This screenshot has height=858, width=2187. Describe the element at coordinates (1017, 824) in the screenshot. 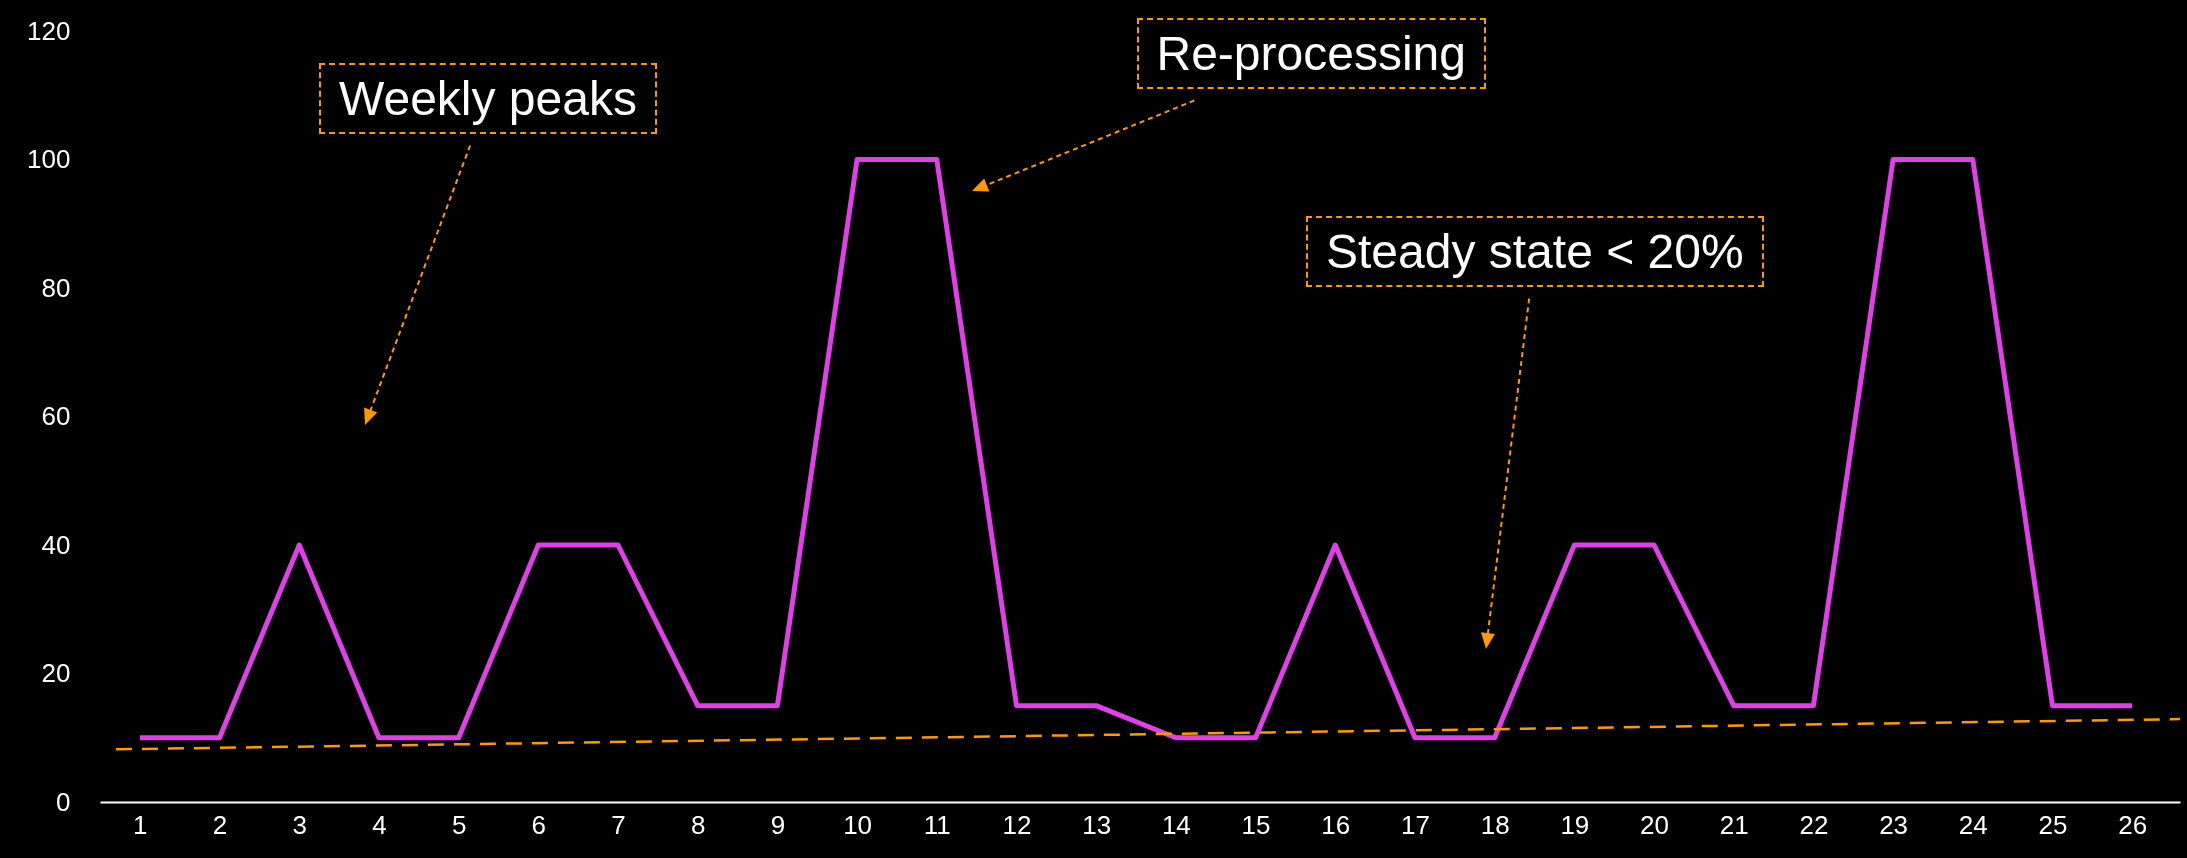

I see `x-tick-label: 12` at that location.